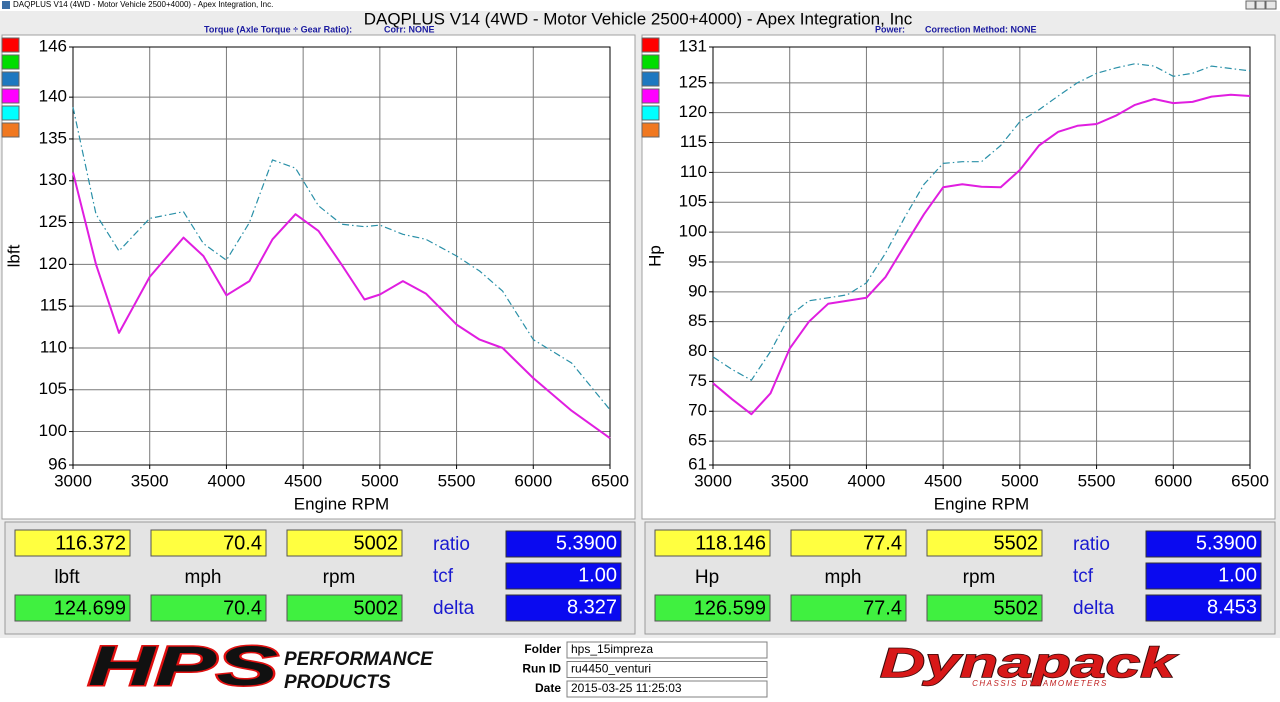 This screenshot has width=1280, height=702. Describe the element at coordinates (339, 577) in the screenshot. I see `unit-label: rpm` at that location.